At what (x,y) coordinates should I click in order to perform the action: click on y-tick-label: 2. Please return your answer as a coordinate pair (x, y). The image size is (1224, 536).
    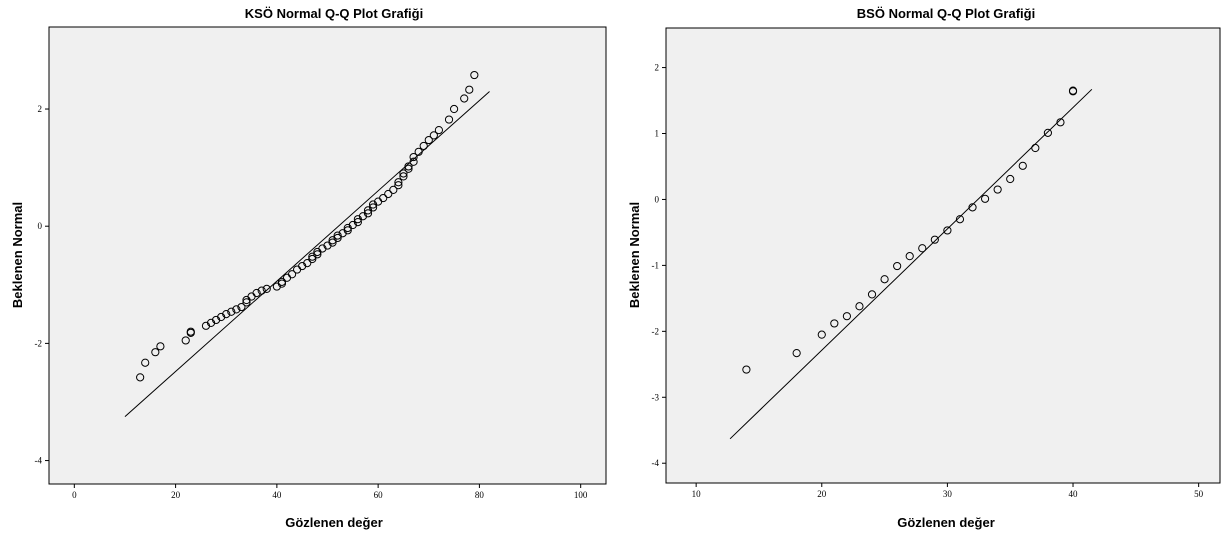
    Looking at the image, I should click on (40, 109).